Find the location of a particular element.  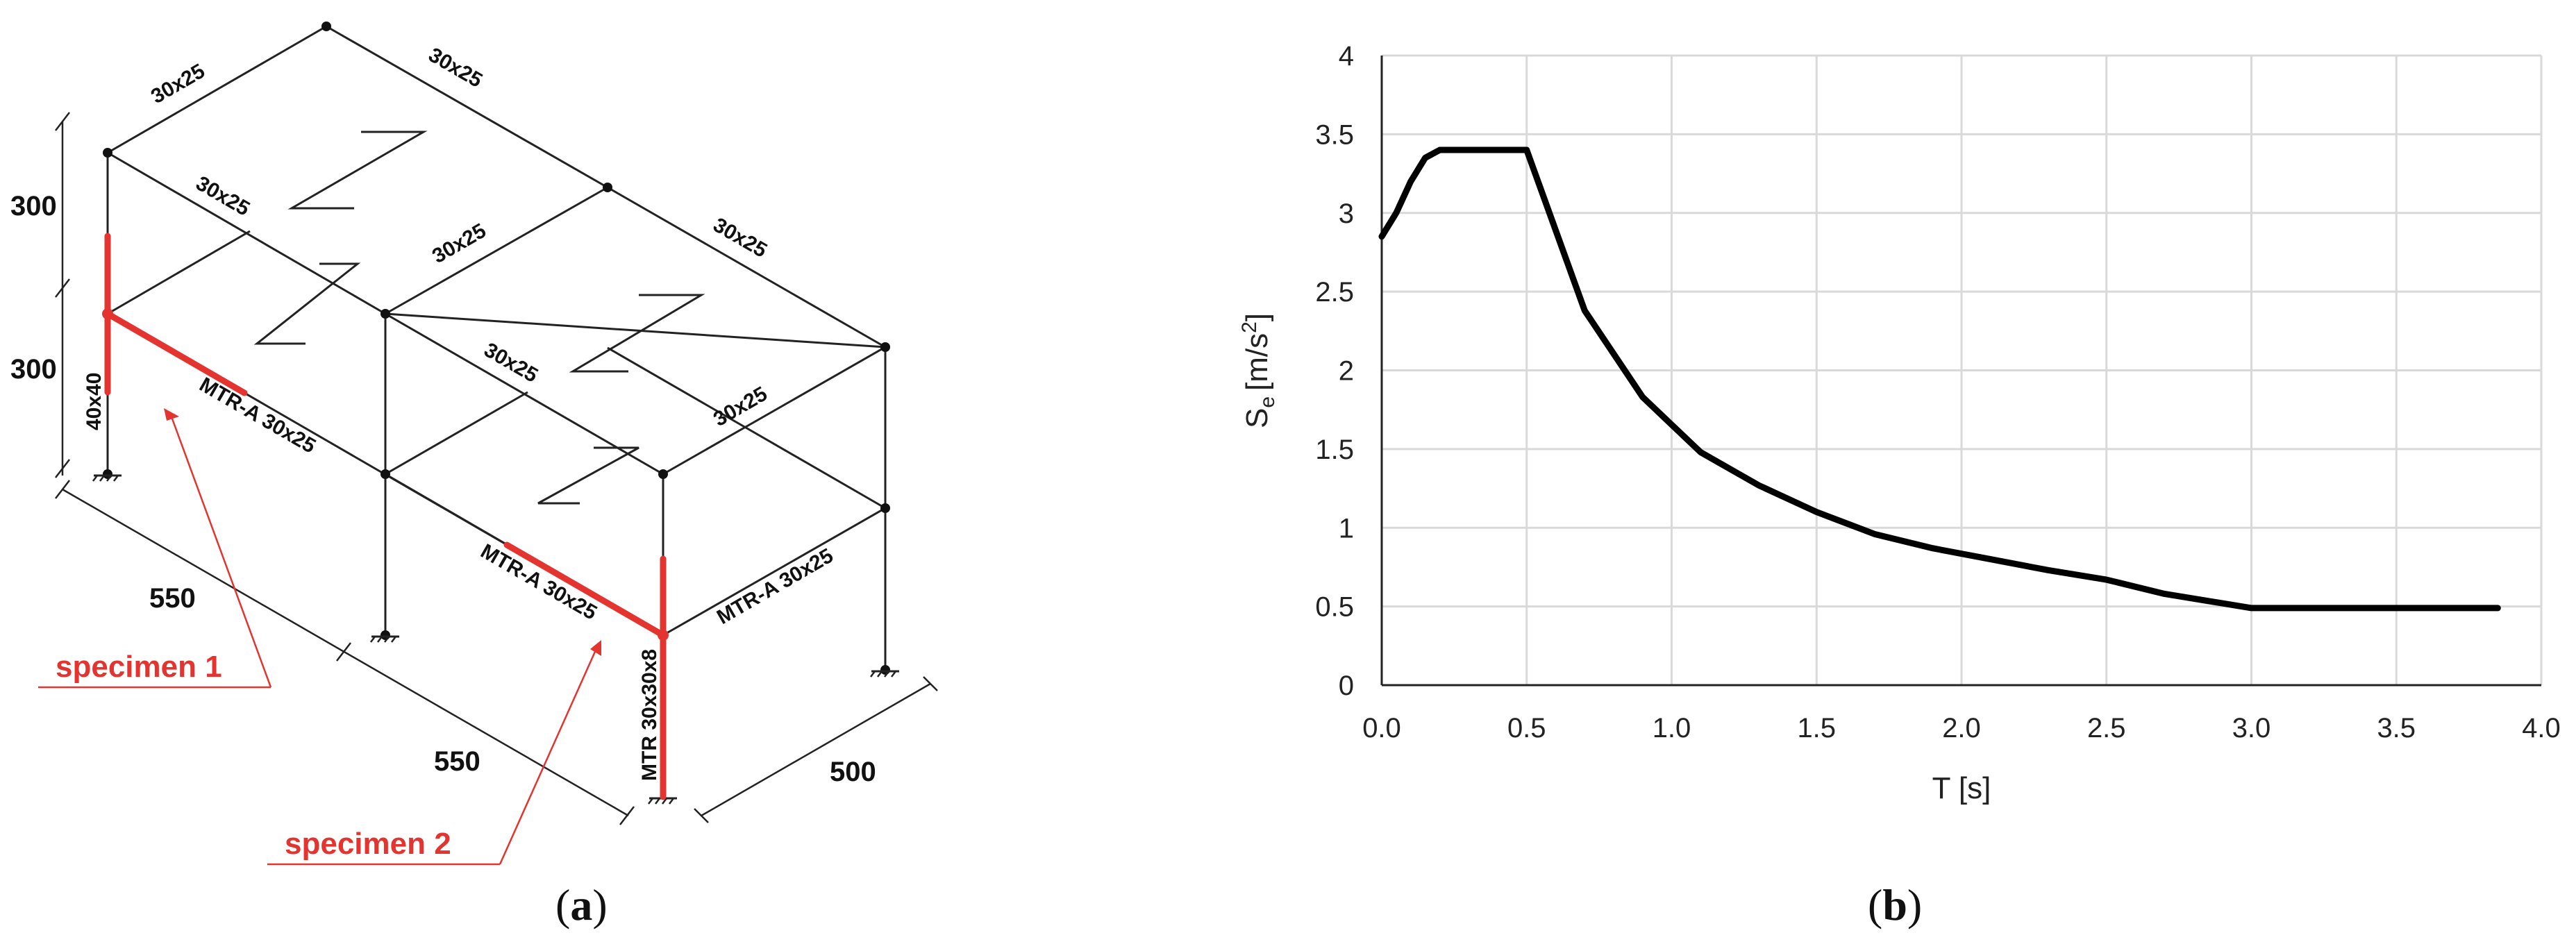

x-tick-label: 1.5 is located at coordinates (1816, 728).